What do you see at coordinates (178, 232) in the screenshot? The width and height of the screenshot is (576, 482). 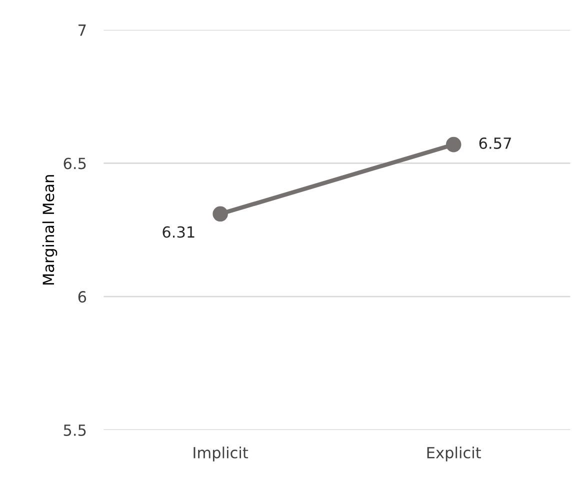 I see `data-label: 6.31` at bounding box center [178, 232].